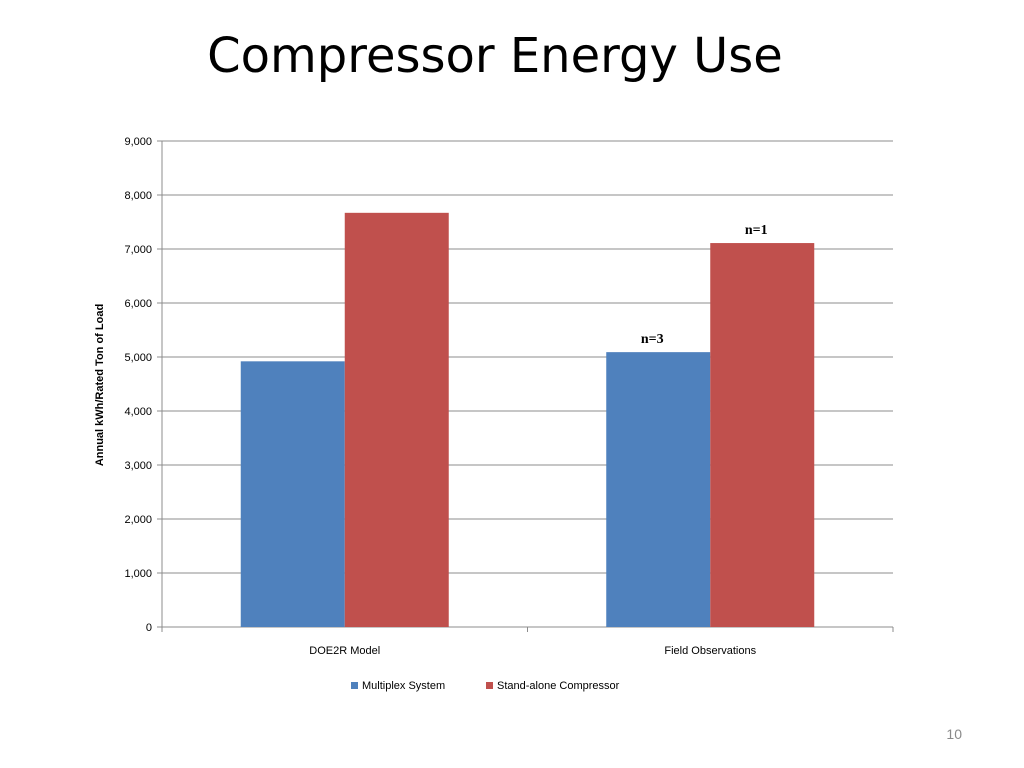  Describe the element at coordinates (344, 651) in the screenshot. I see `x-category-label: DOE2R Model` at that location.